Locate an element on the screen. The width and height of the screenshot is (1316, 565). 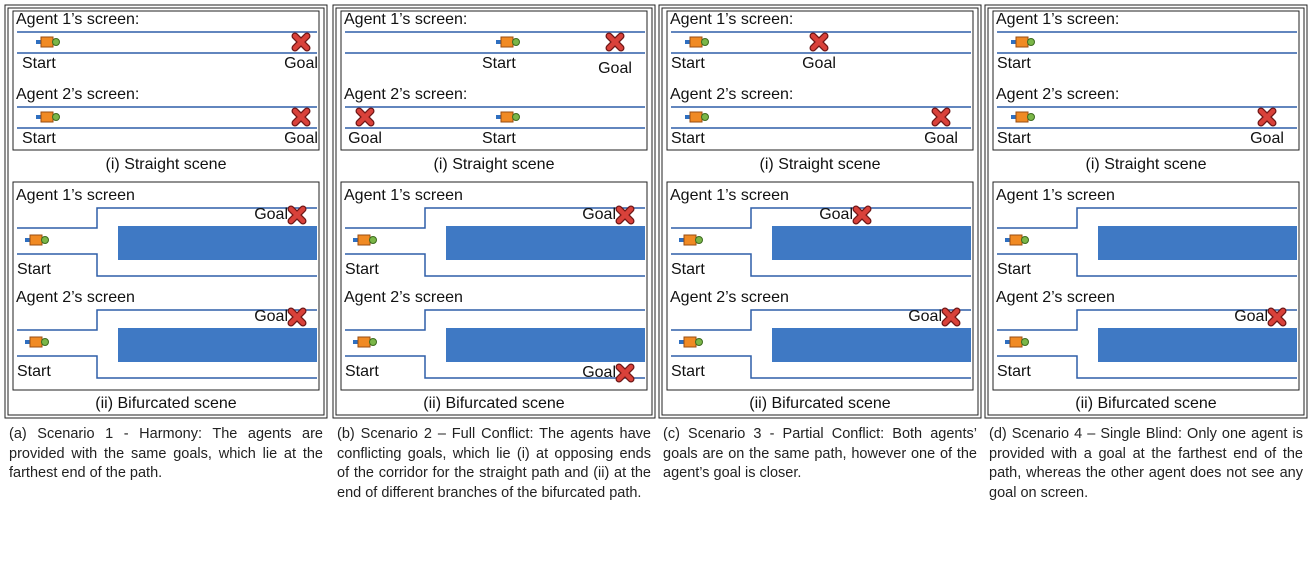
agent-screen-title: Agent 2’s screen: is located at coordinates (77, 94).